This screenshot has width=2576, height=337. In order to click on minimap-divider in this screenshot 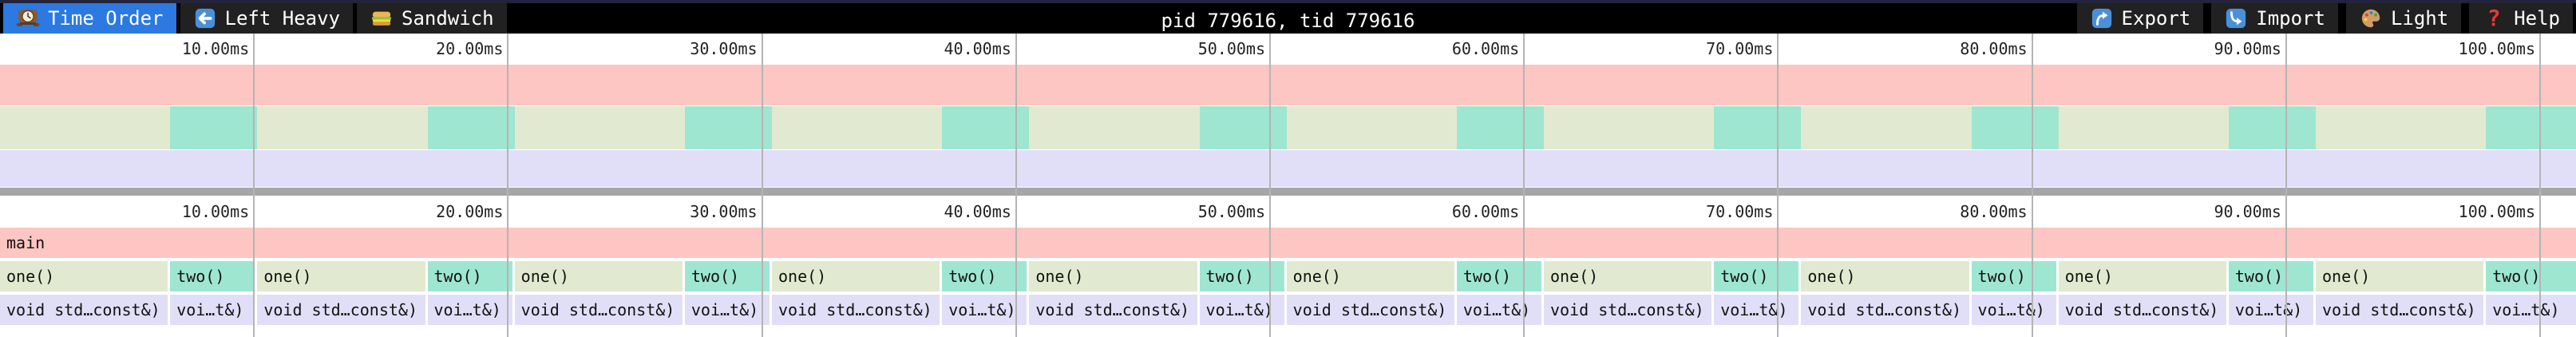, I will do `click(1288, 192)`.